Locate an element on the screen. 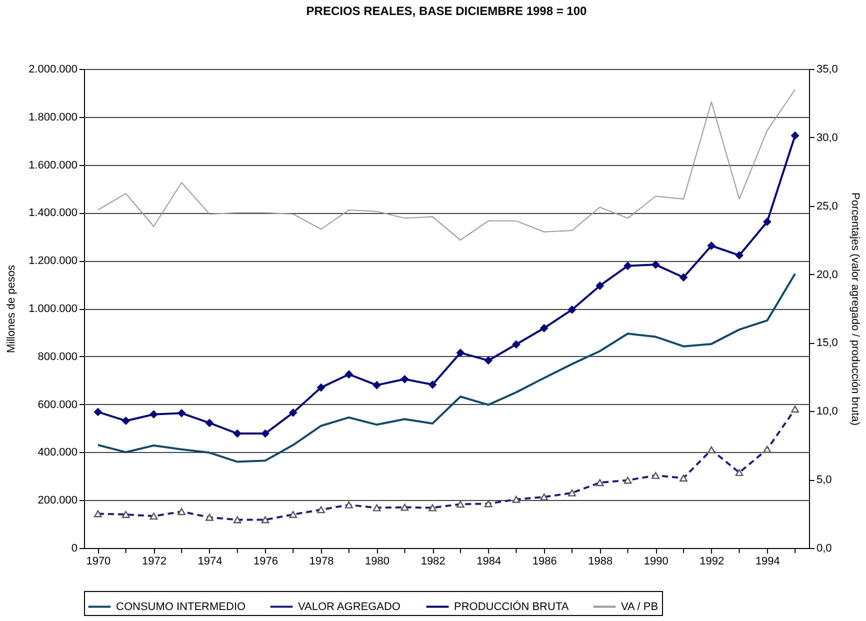 The image size is (866, 621). x-tick-label: 1992 is located at coordinates (712, 562).